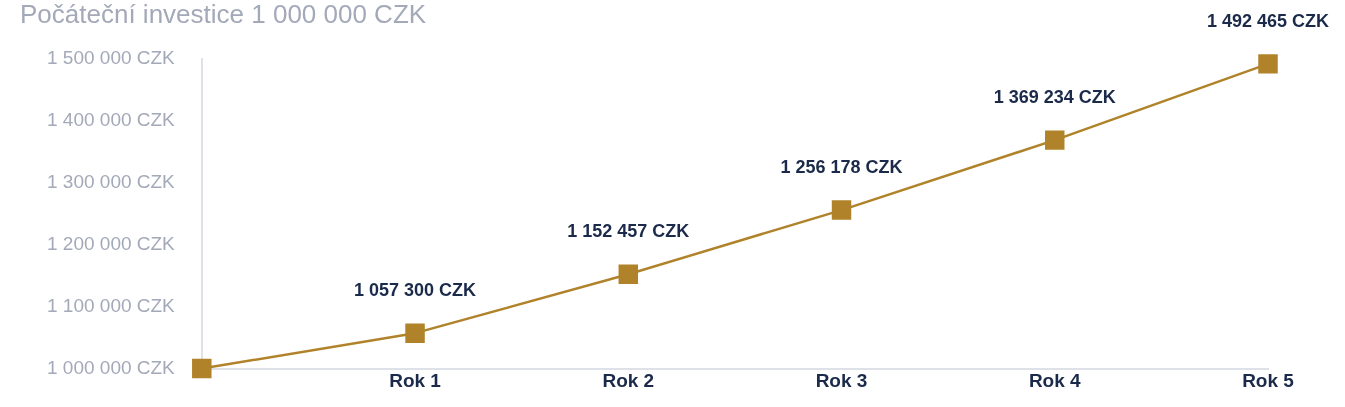 The width and height of the screenshot is (1345, 407). What do you see at coordinates (1268, 381) in the screenshot?
I see `x-tick-label: Rok 5` at bounding box center [1268, 381].